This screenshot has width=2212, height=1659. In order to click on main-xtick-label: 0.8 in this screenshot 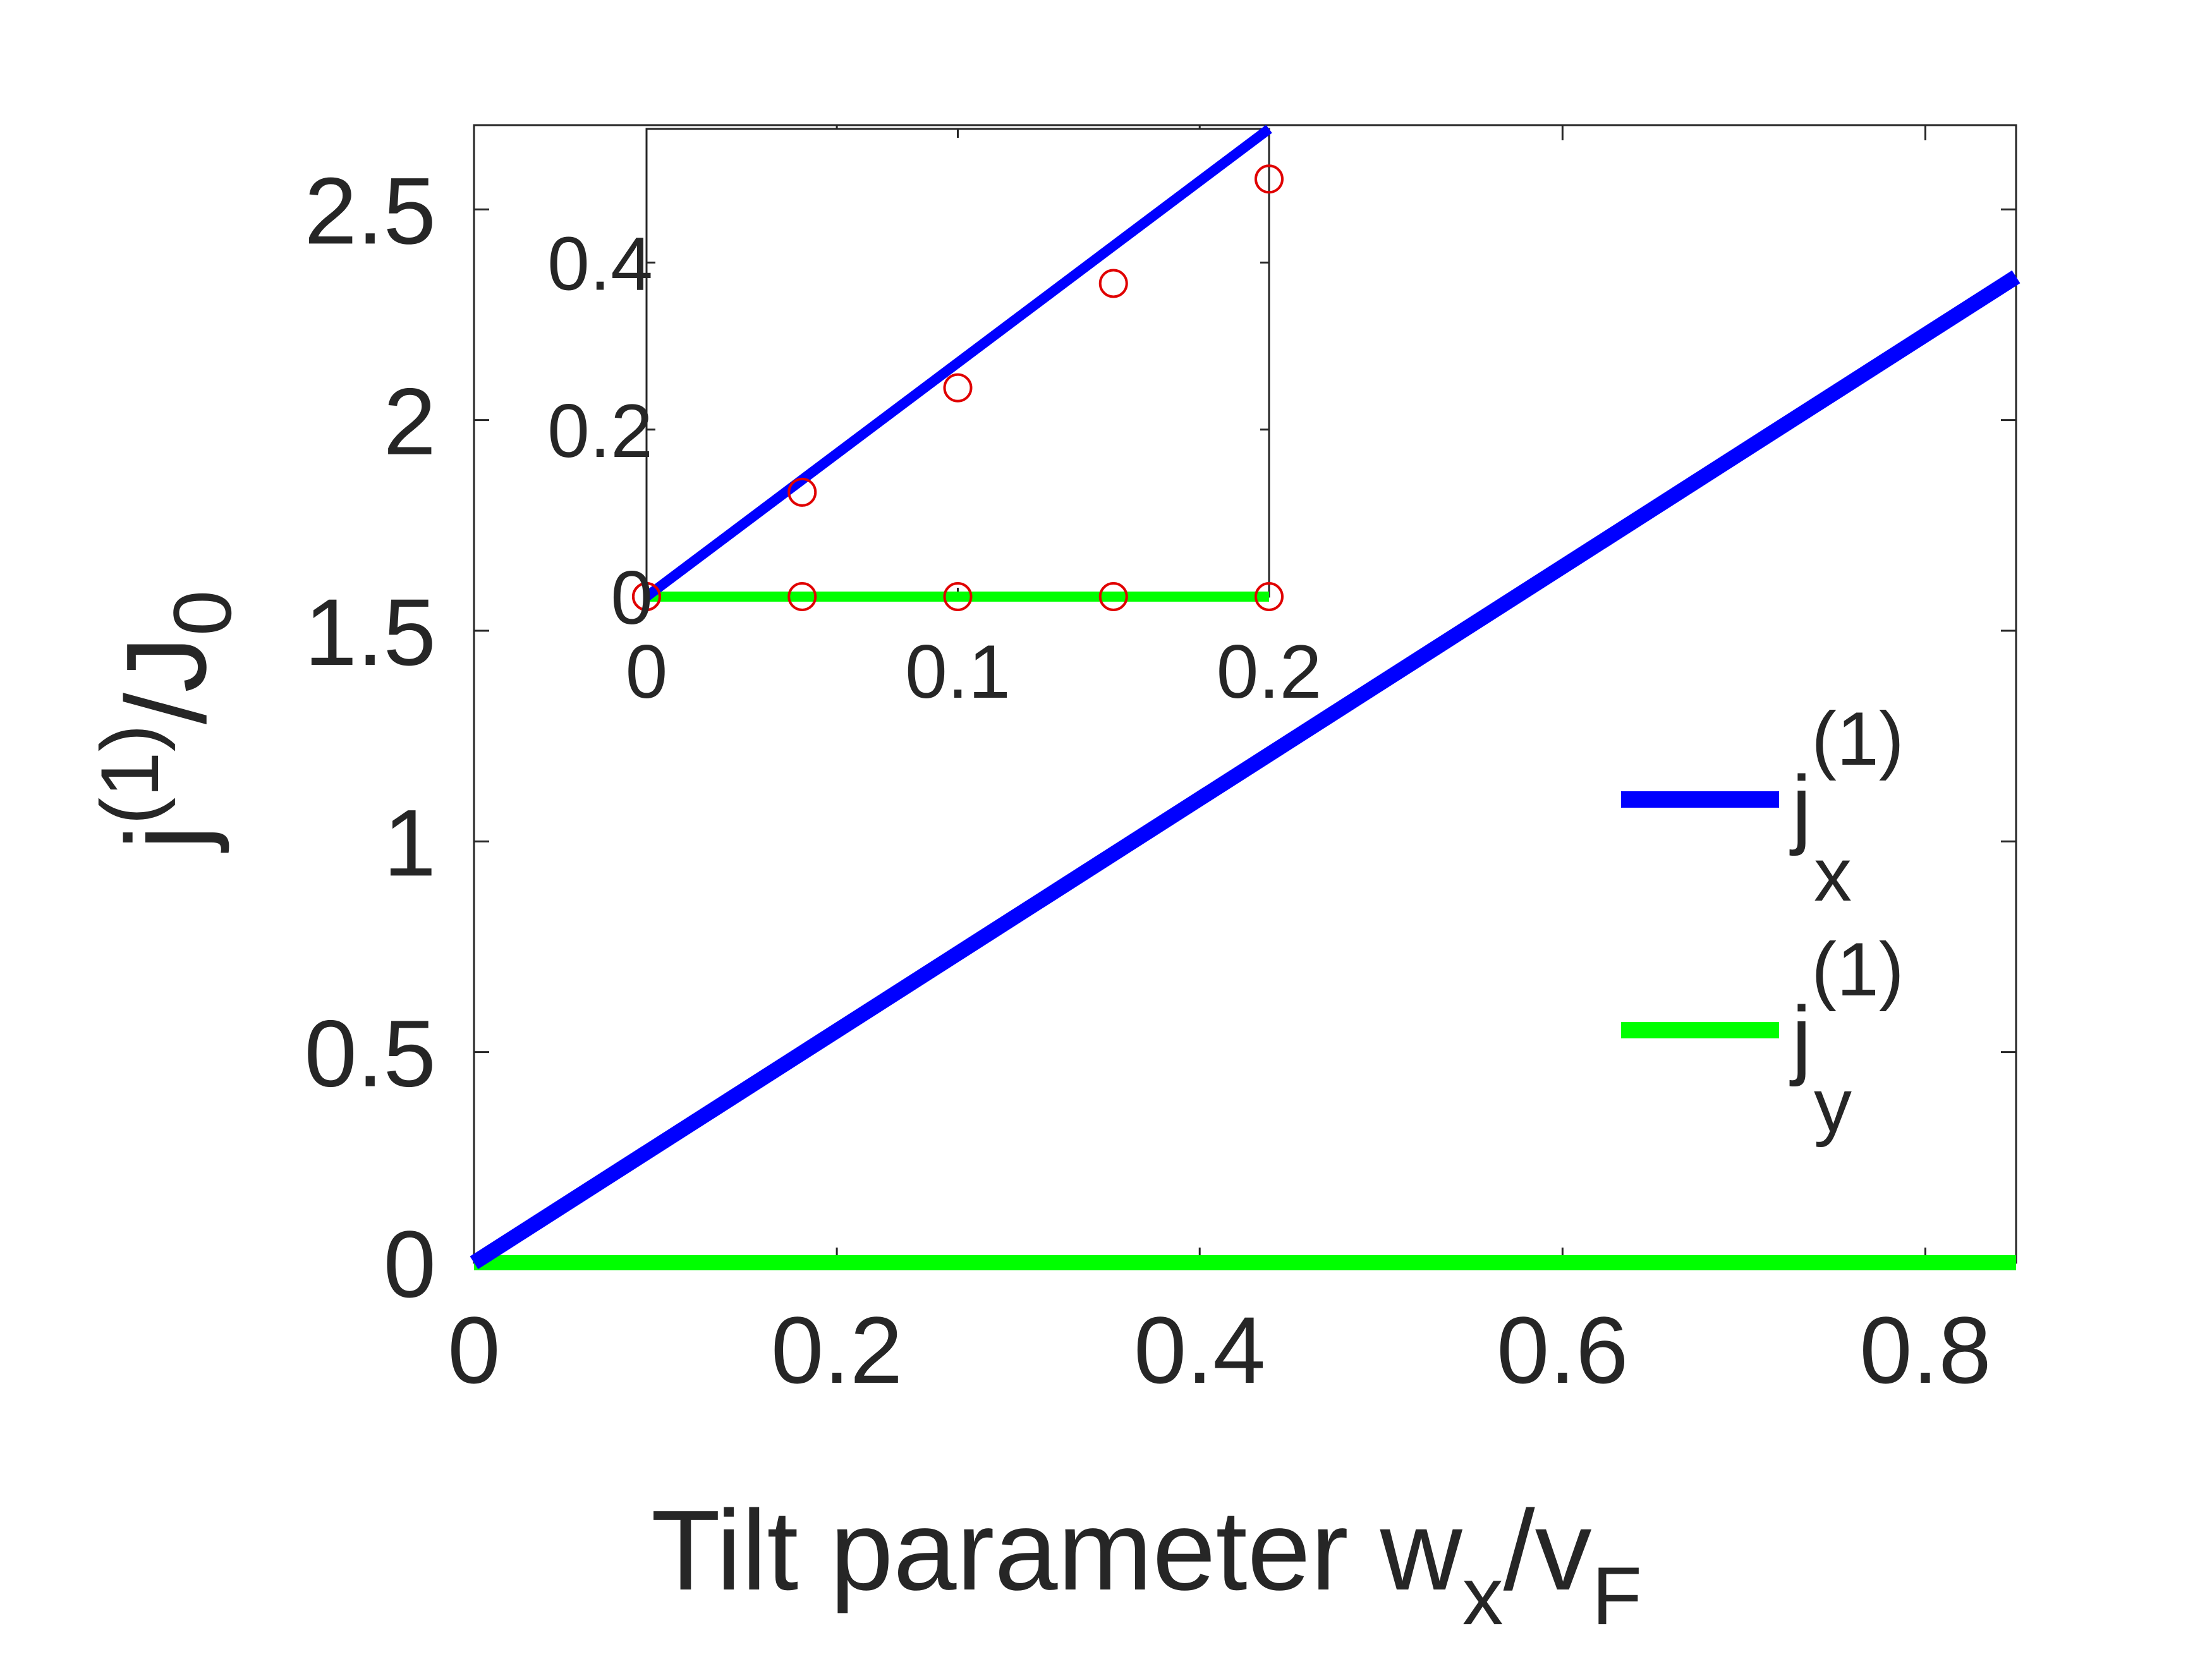, I will do `click(1925, 1350)`.